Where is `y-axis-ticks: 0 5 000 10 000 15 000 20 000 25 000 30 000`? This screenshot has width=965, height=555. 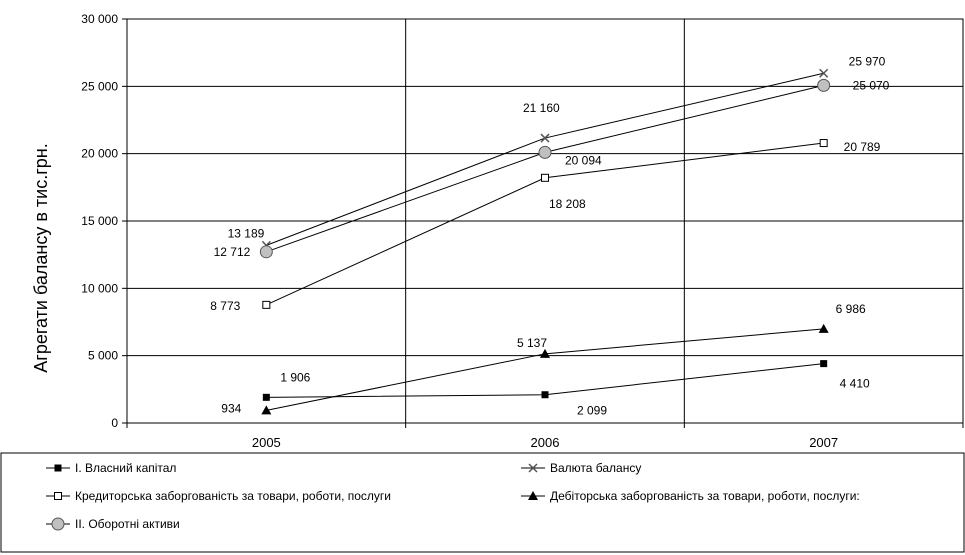
y-axis-ticks: 0 5 000 10 000 15 000 20 000 25 000 30 000 is located at coordinates (104, 221).